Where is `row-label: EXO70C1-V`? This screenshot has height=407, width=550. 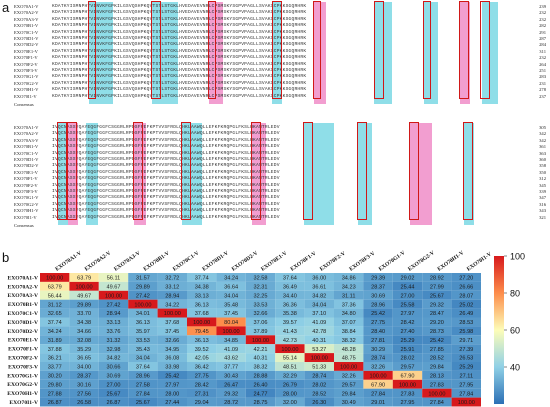
row-label: EXO70C1-V is located at coordinates (23, 314).